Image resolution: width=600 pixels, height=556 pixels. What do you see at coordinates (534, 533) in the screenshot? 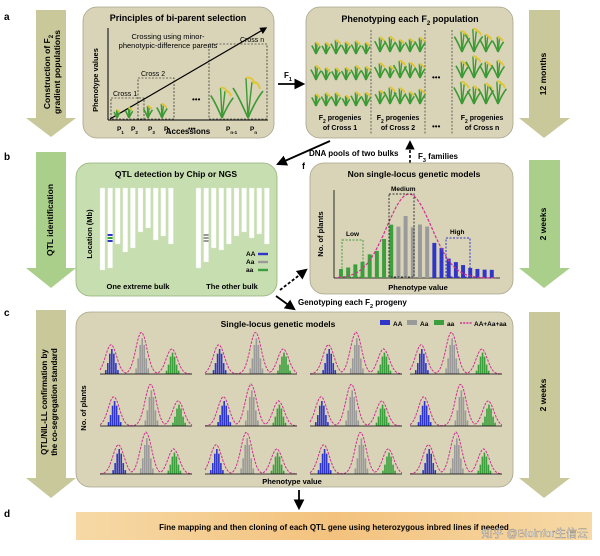
I see `watermark: 知乎 @Bioinfor生信云` at bounding box center [534, 533].